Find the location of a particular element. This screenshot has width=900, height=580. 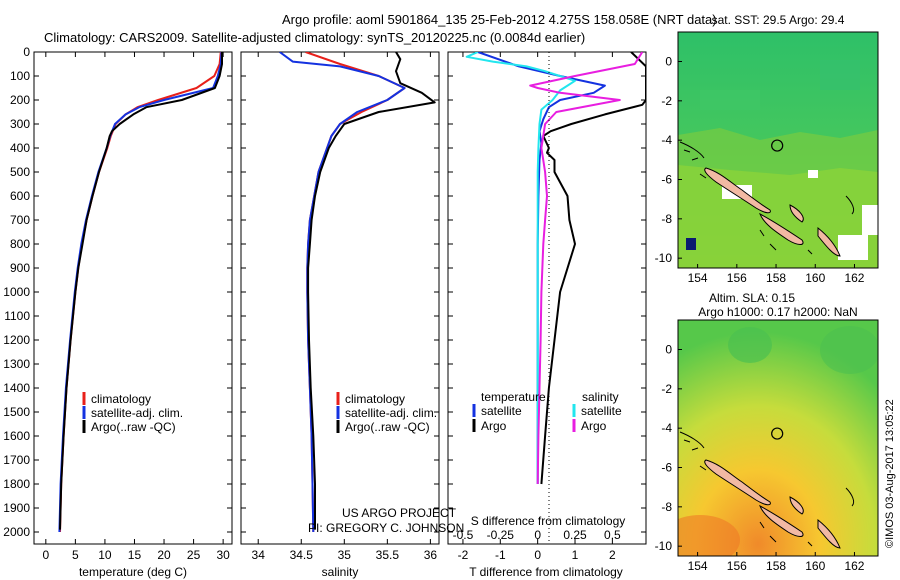

series-line-satellite is located at coordinates (342, 292).